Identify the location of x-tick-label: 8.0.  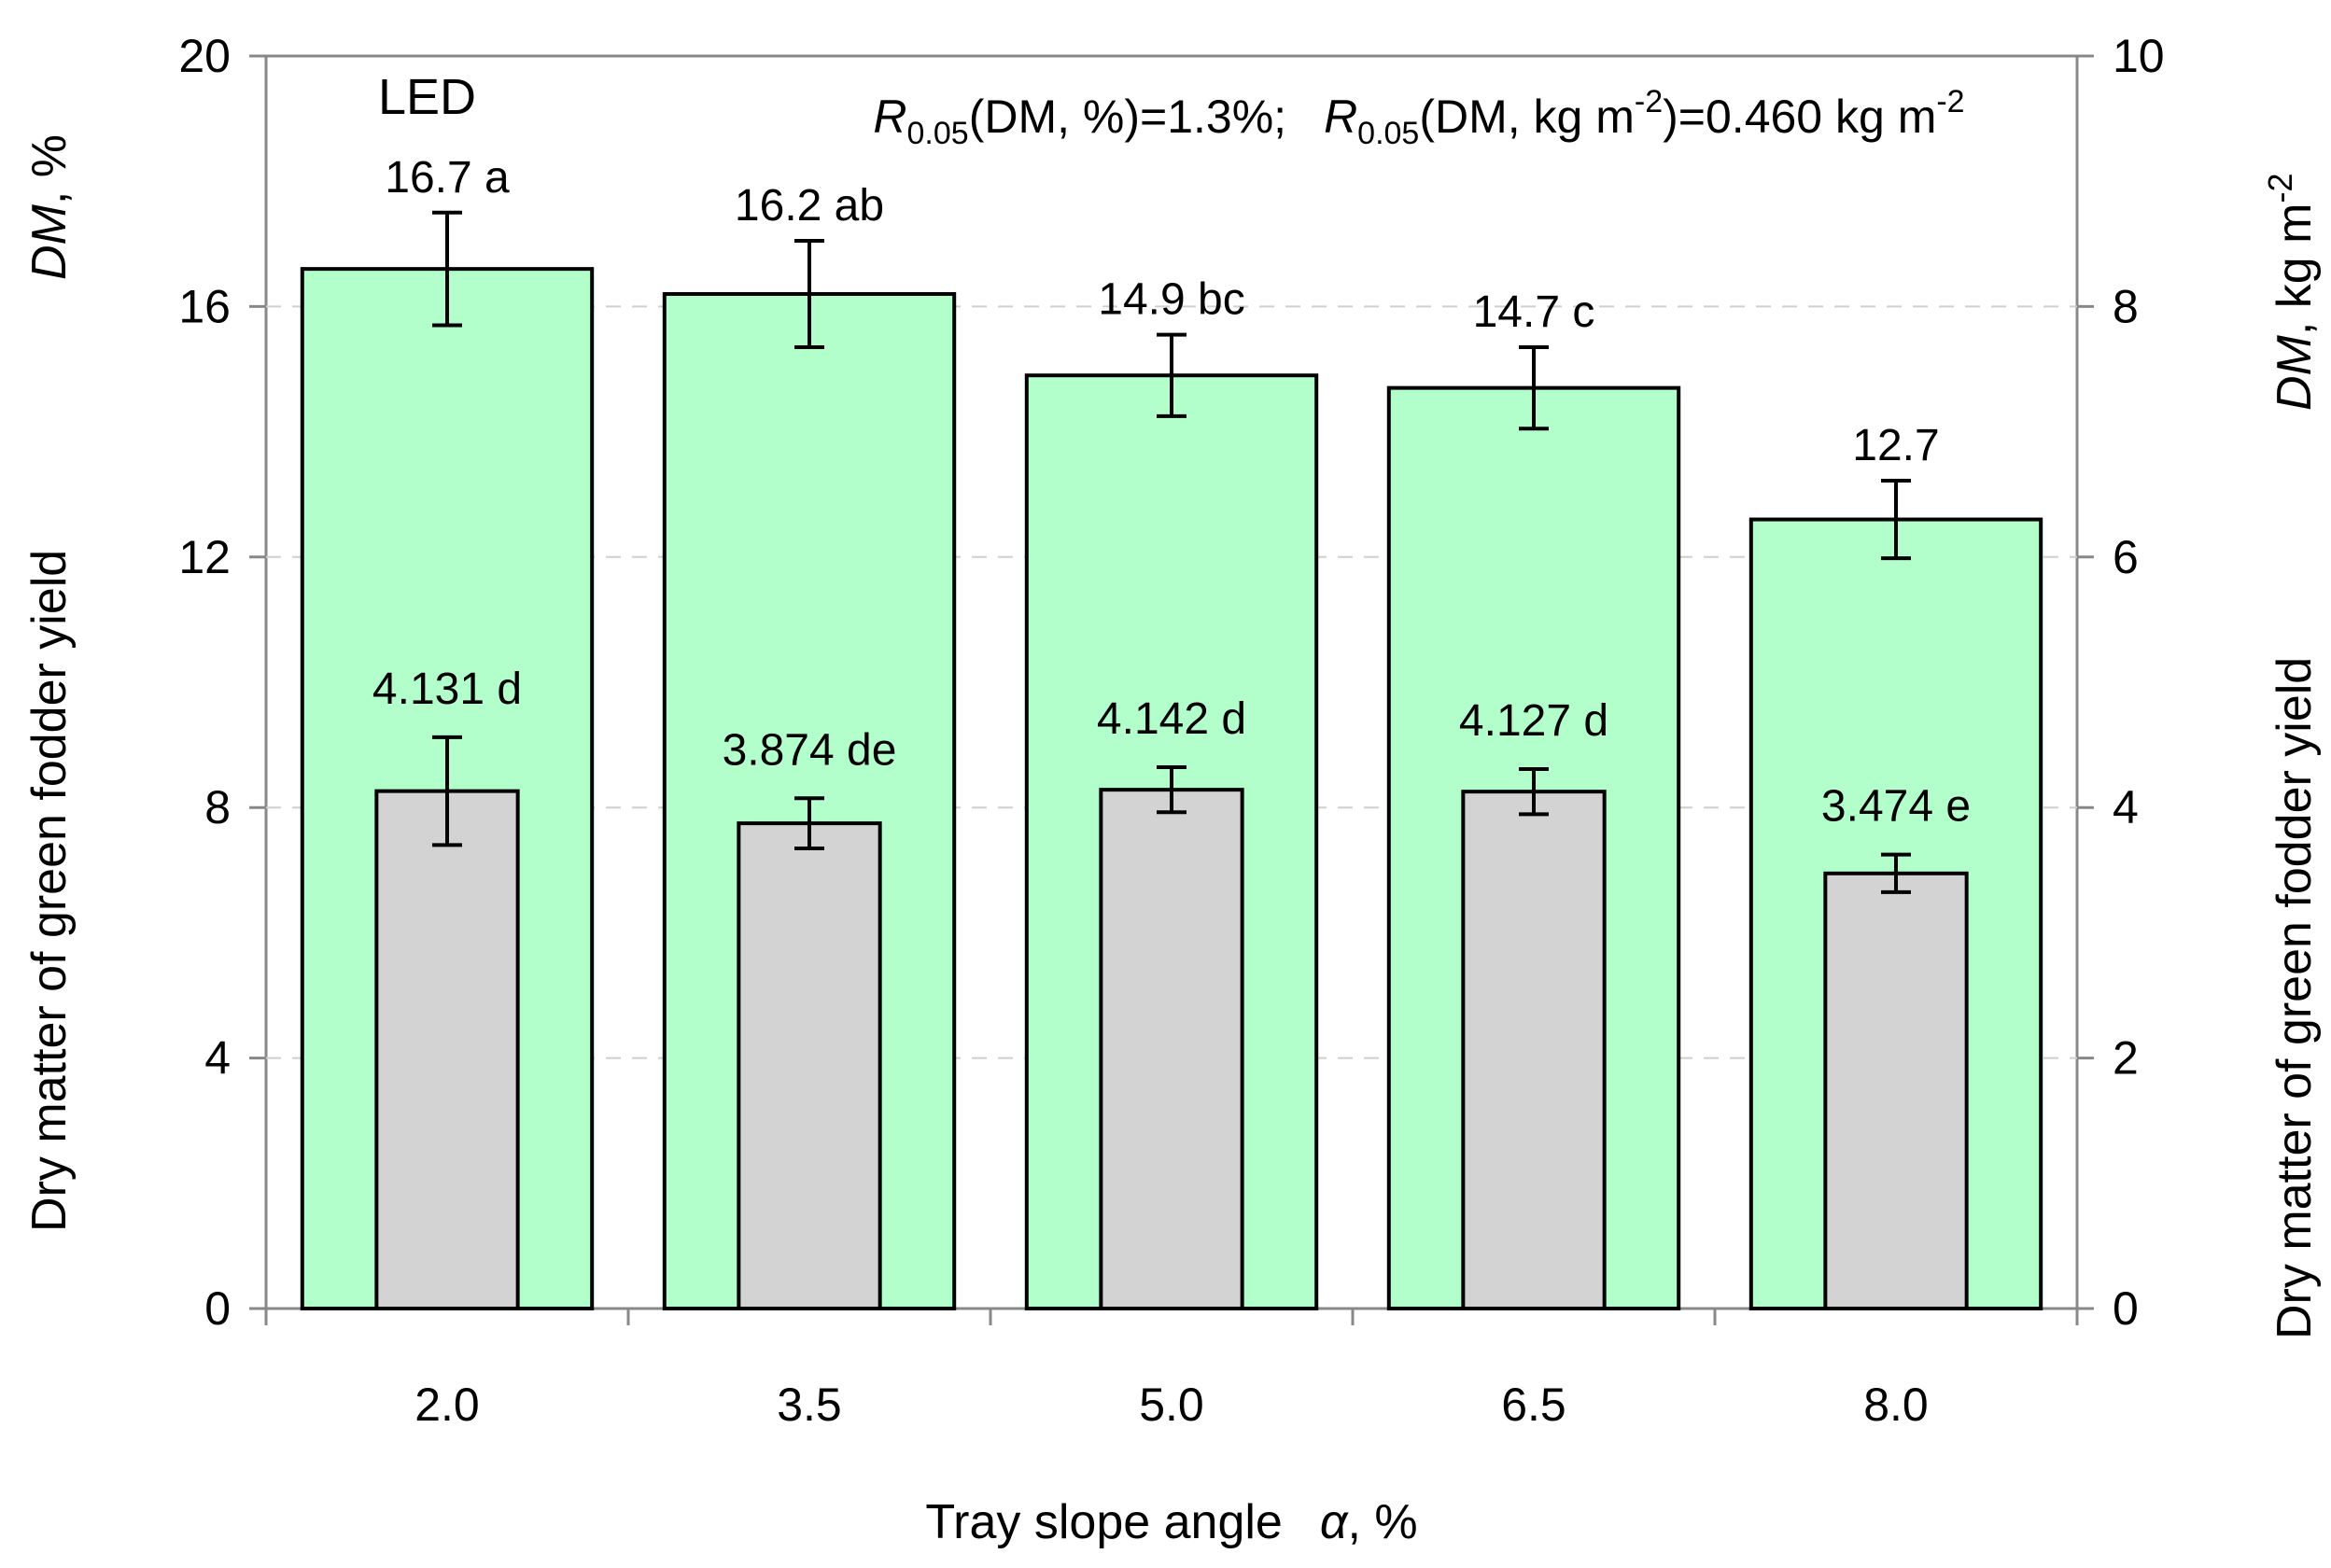
(1896, 1405).